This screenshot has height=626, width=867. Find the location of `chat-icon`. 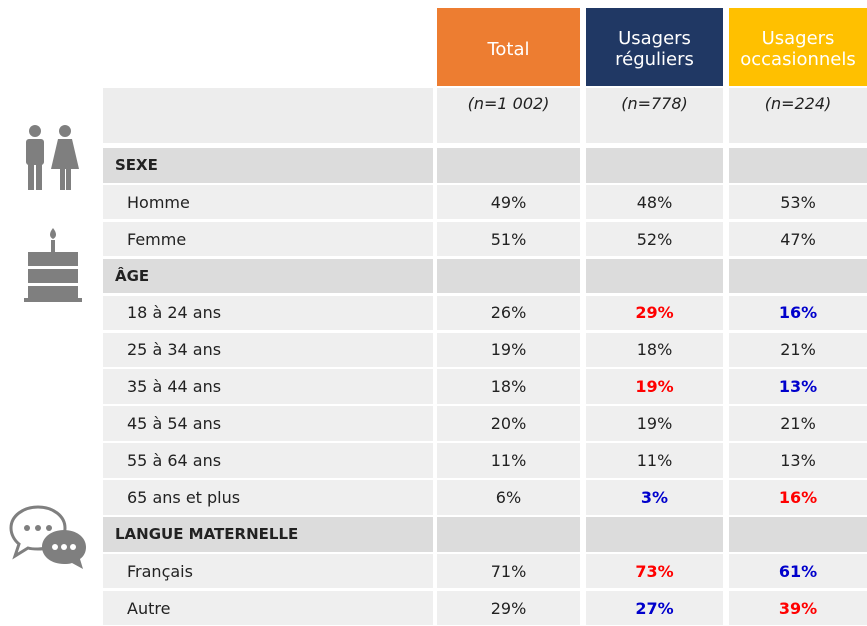

chat-icon is located at coordinates (47, 537).